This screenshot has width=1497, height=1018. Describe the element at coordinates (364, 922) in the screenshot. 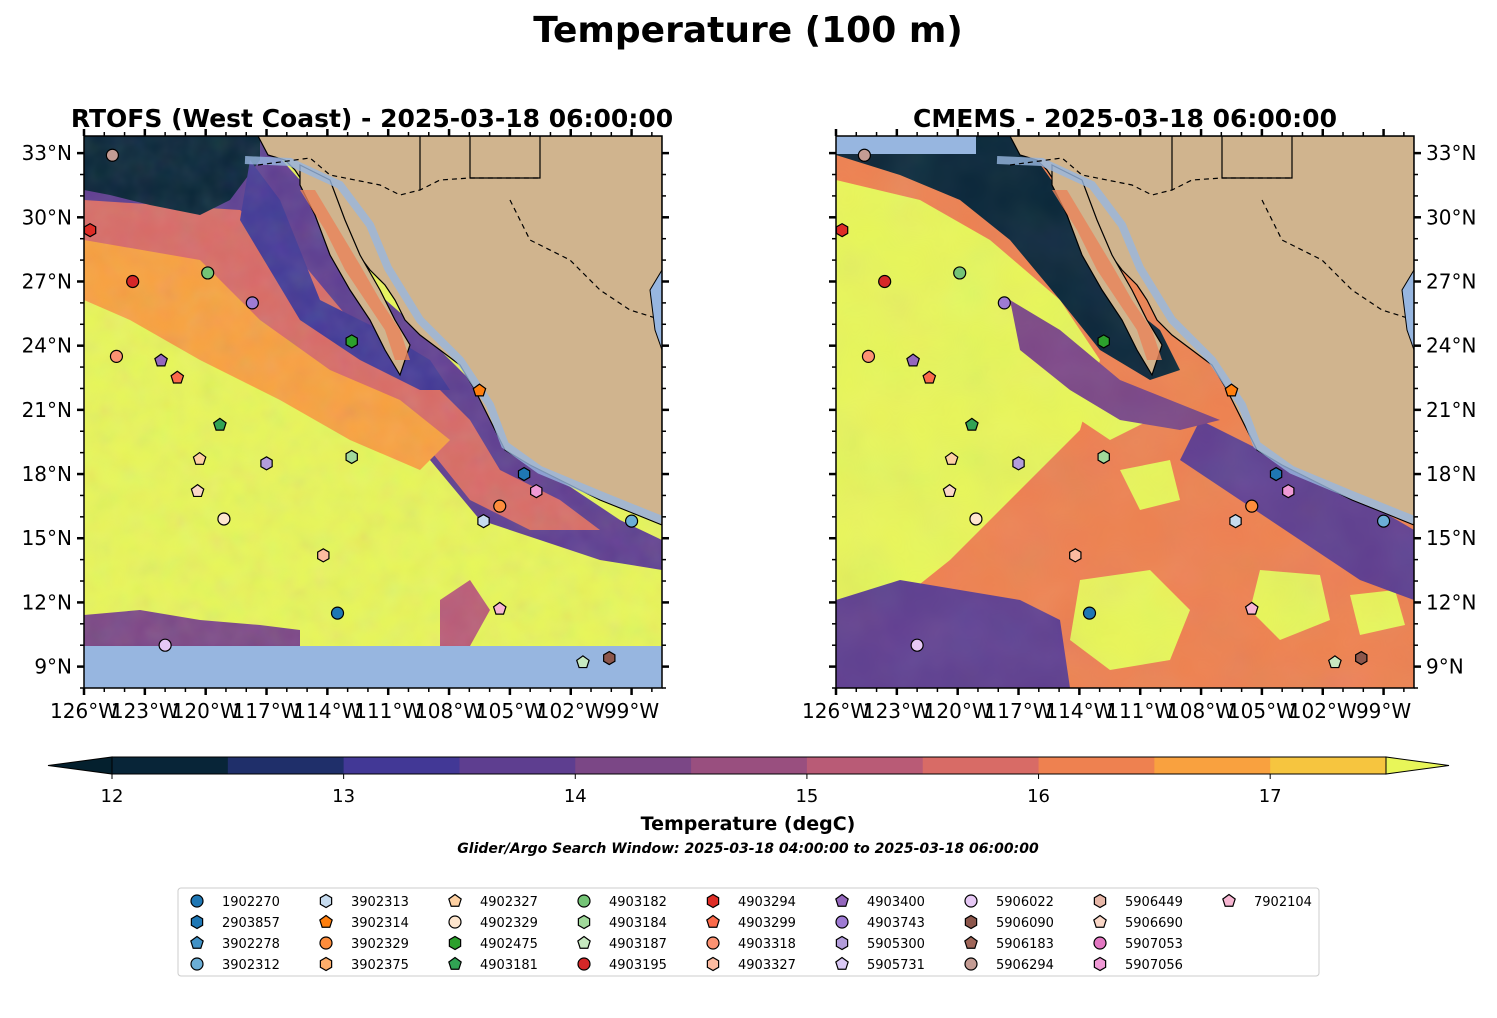

I see `legend-item-3902314: 3902314` at that location.